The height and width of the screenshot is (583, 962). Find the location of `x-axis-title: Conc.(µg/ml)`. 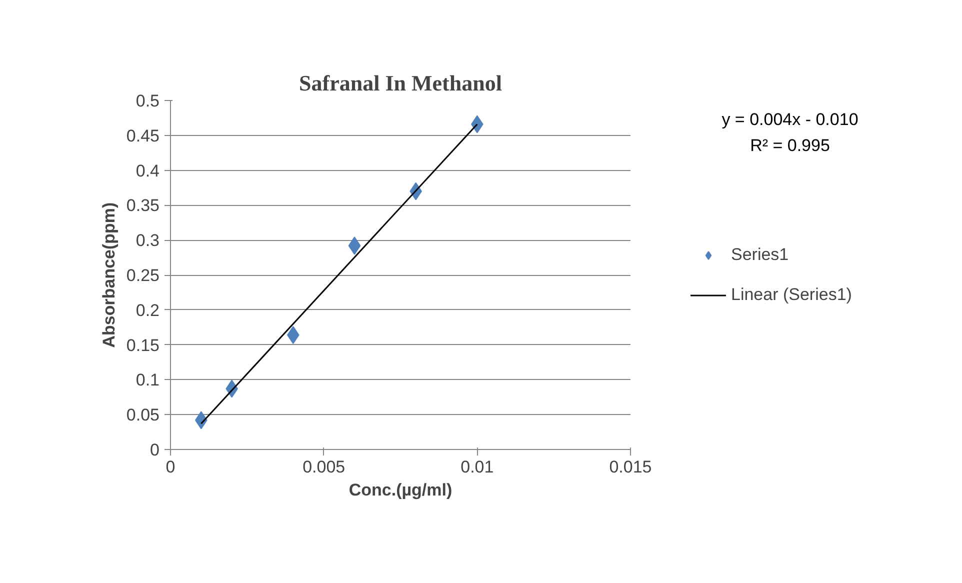

x-axis-title: Conc.(µg/ml) is located at coordinates (400, 490).